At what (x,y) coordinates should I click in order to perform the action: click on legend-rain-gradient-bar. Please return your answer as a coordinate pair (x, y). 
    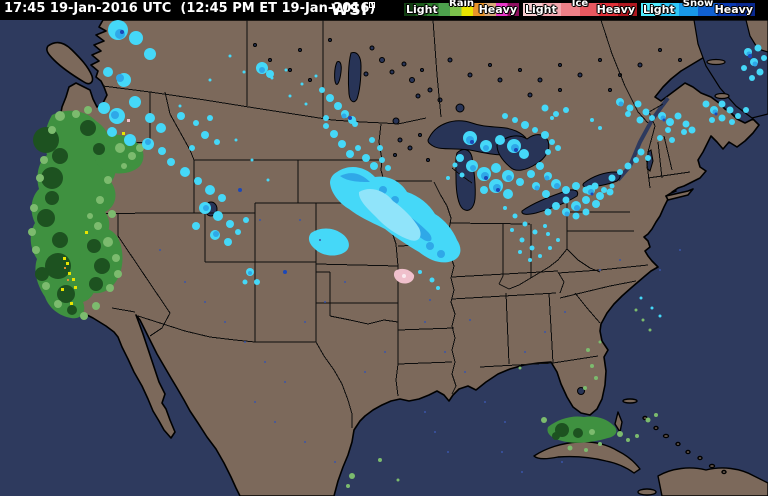
    Looking at the image, I should click on (461, 9).